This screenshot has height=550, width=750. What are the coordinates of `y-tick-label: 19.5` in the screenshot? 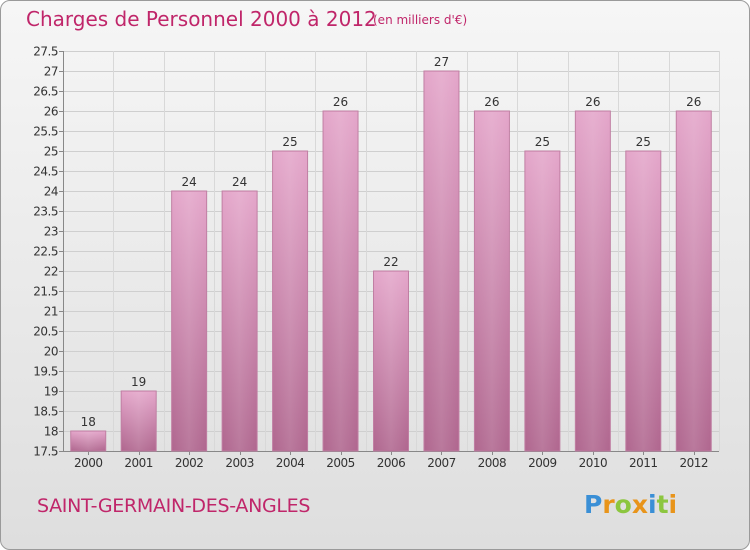 It's located at (45, 372).